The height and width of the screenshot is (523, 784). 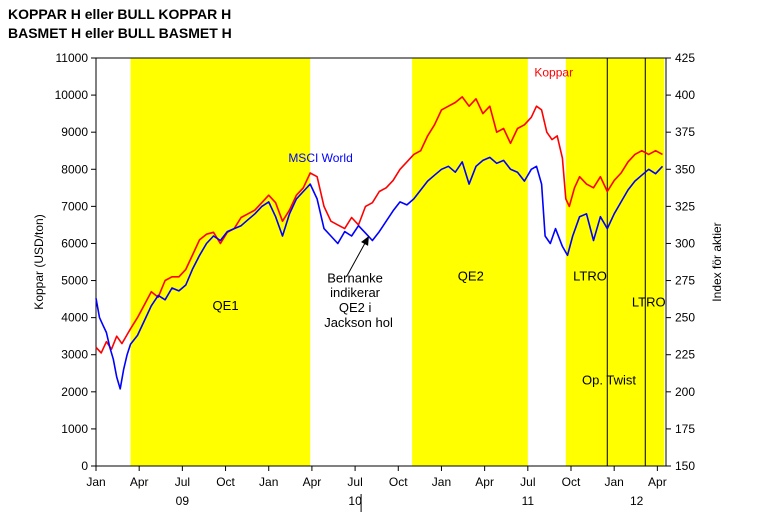 I want to click on annotation-text: Jackson hol, so click(x=358, y=322).